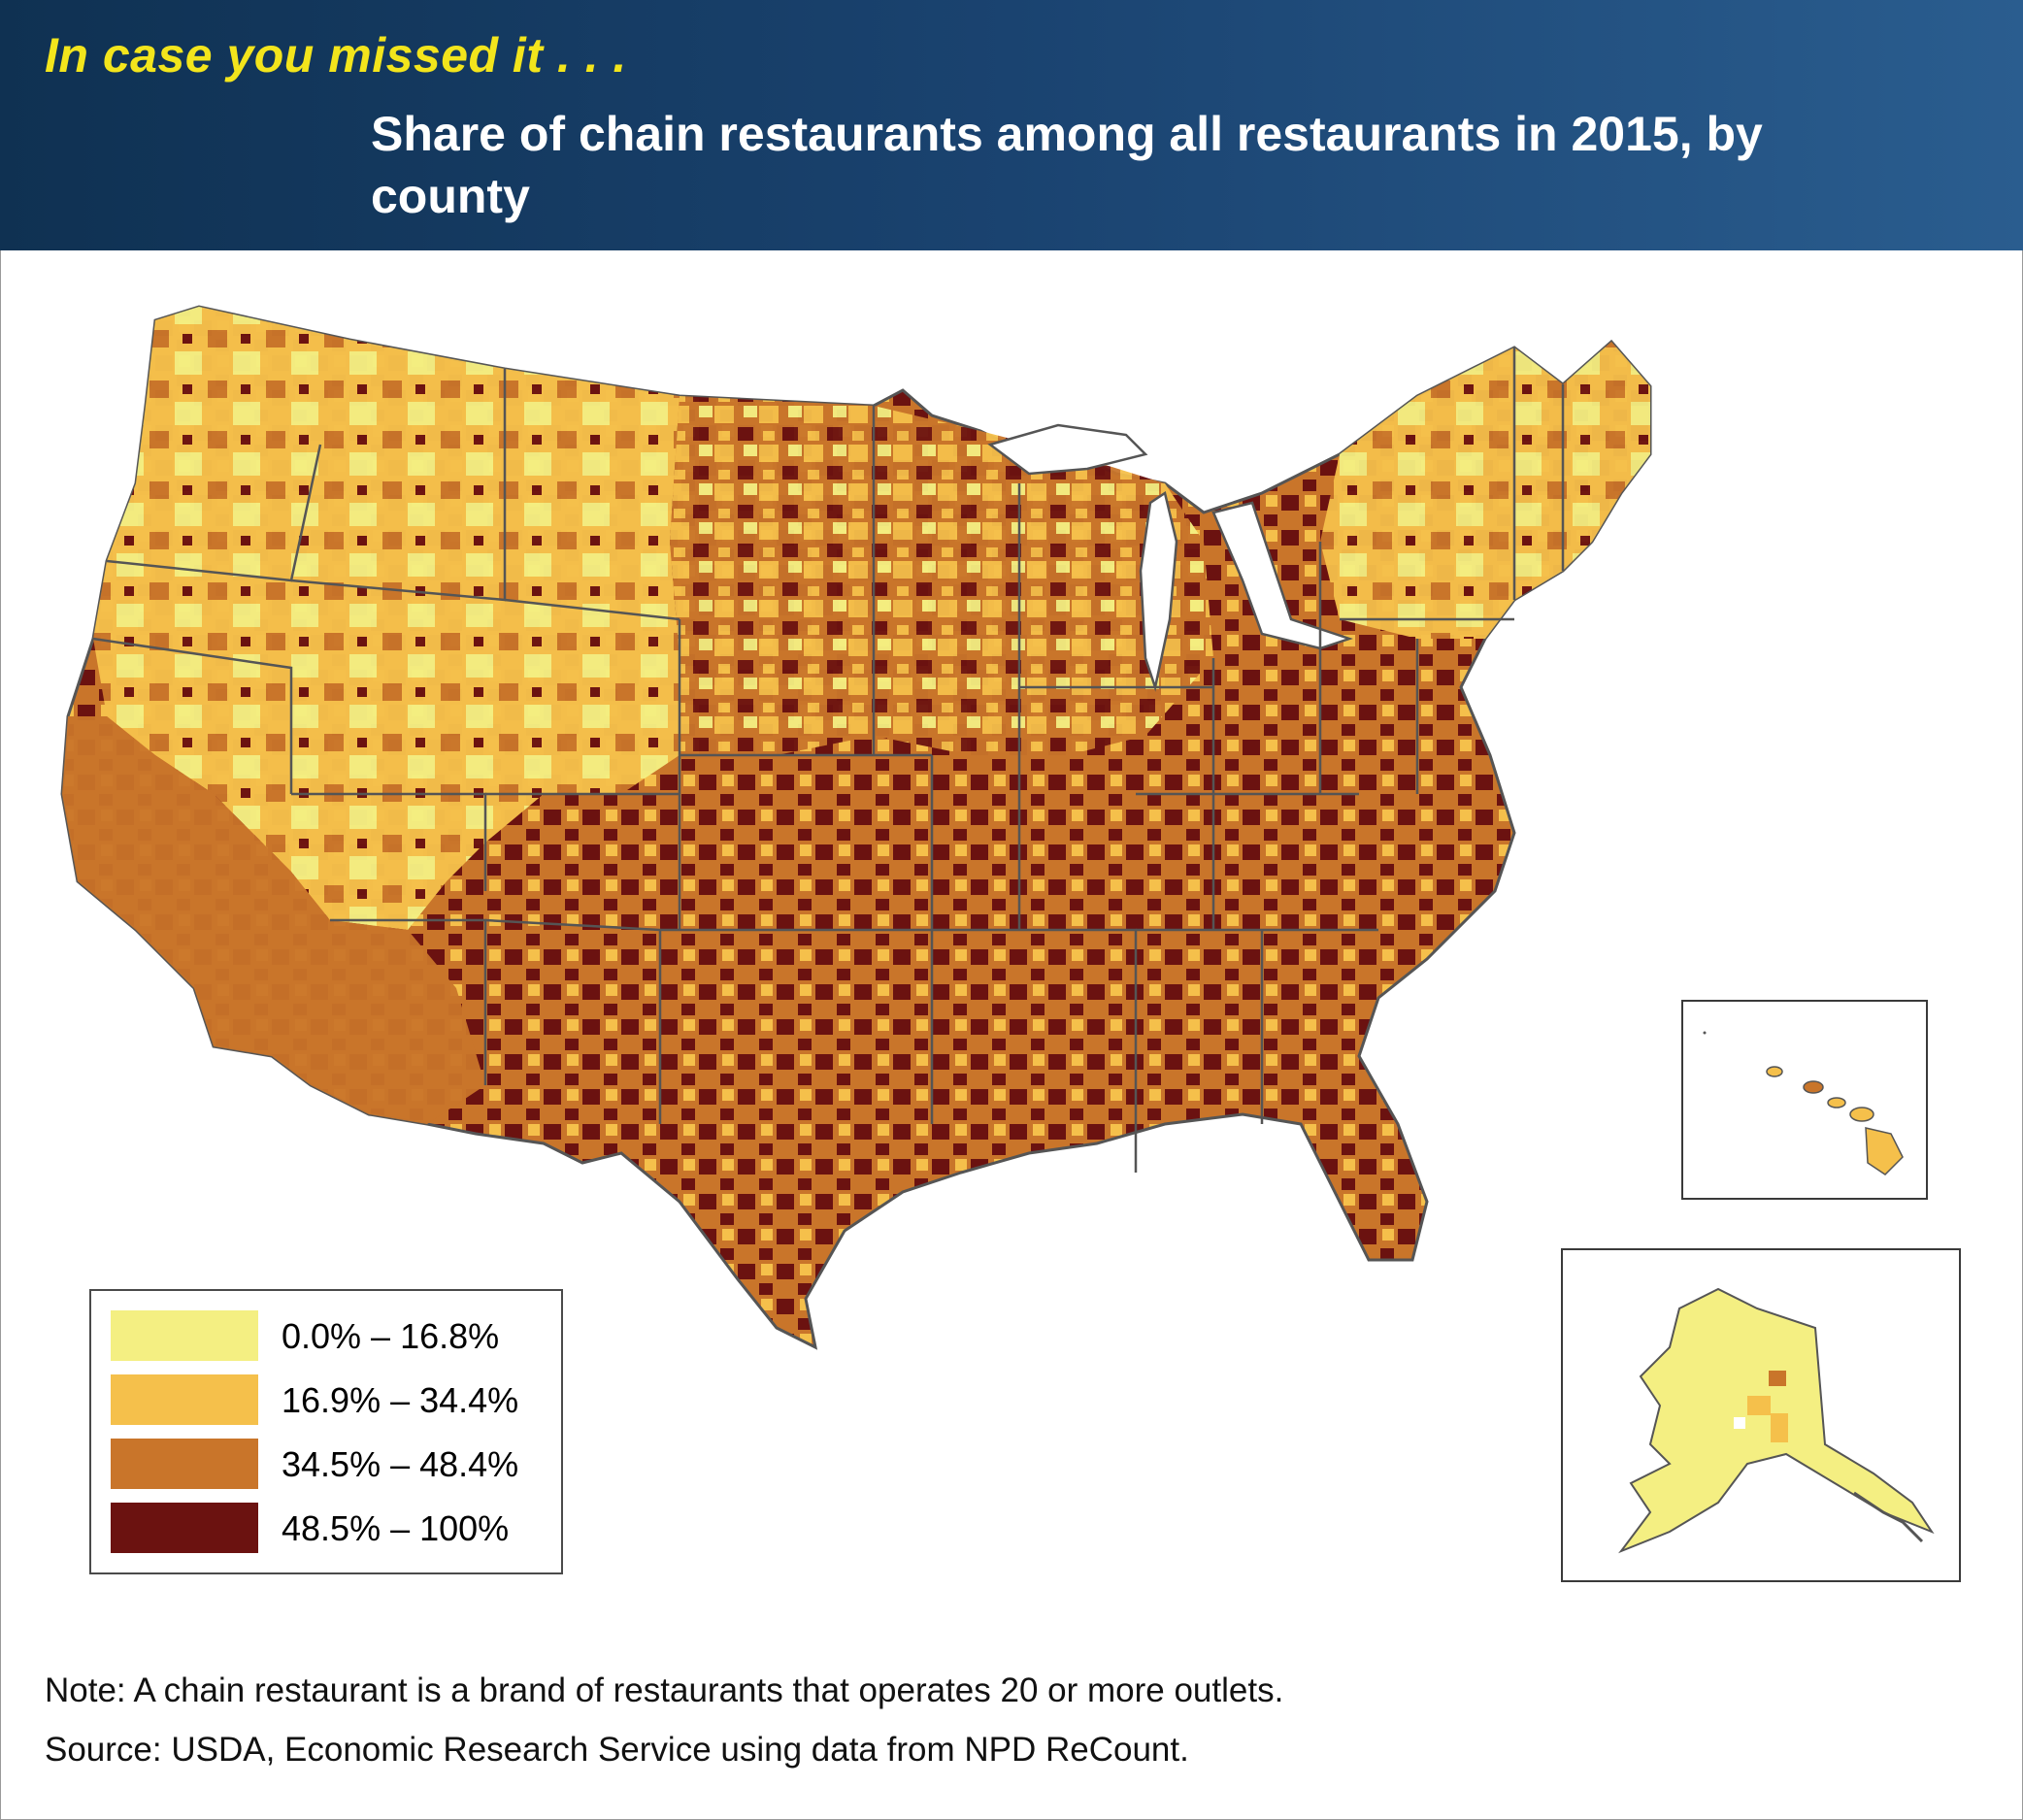 This screenshot has height=1820, width=2023. Describe the element at coordinates (391, 1336) in the screenshot. I see `legend-label-lowest: 0.0% – 16.8%` at that location.